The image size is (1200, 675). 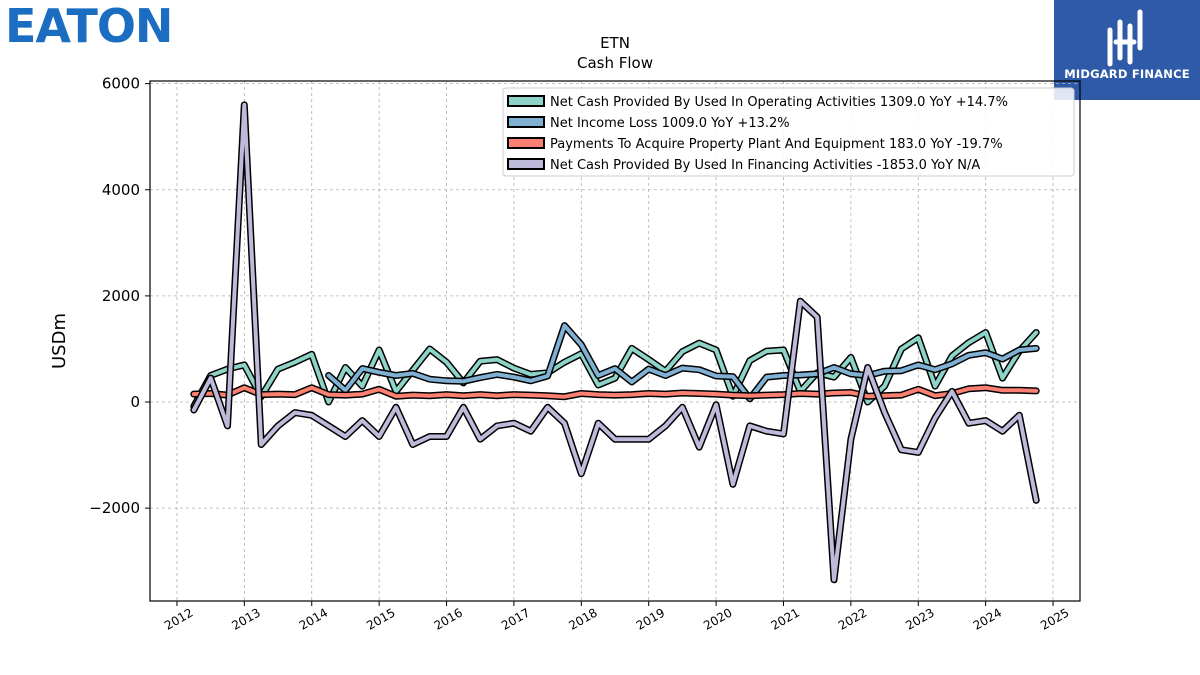 What do you see at coordinates (380, 618) in the screenshot?
I see `x-tick-label: 2015` at bounding box center [380, 618].